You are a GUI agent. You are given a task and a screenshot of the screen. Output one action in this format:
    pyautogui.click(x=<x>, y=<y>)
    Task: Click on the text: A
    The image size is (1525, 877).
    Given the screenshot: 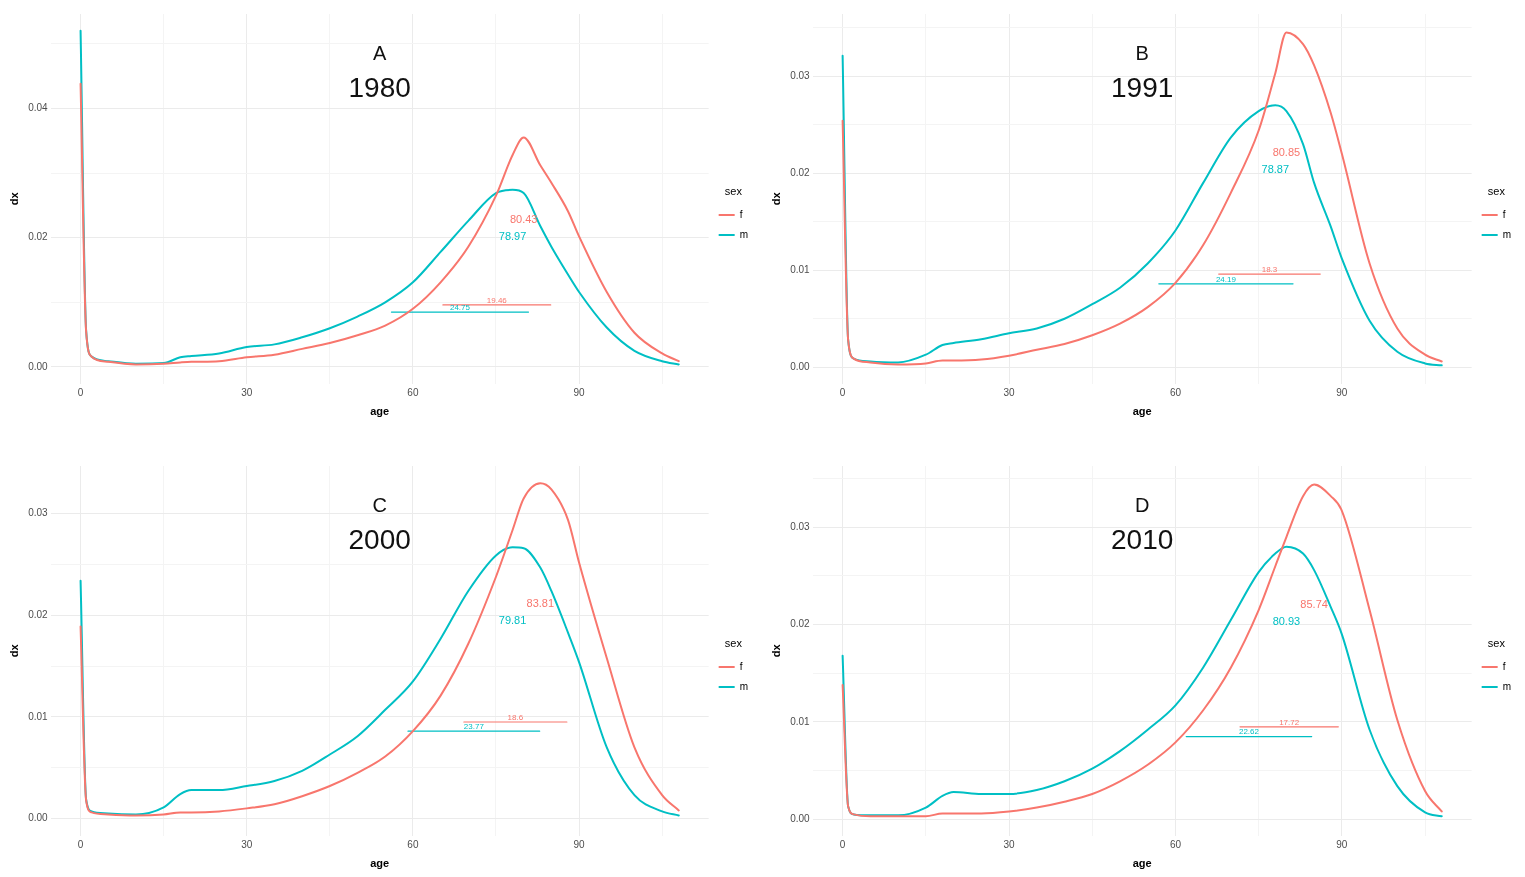 What is the action you would take?
    pyautogui.click(x=379, y=52)
    